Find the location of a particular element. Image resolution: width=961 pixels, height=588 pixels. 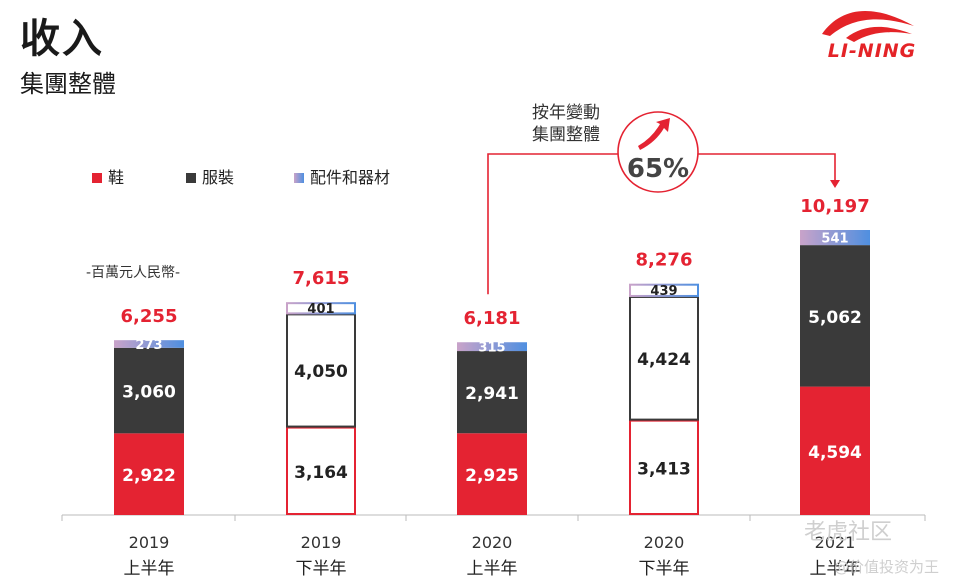

badge-circle is located at coordinates (658, 152).